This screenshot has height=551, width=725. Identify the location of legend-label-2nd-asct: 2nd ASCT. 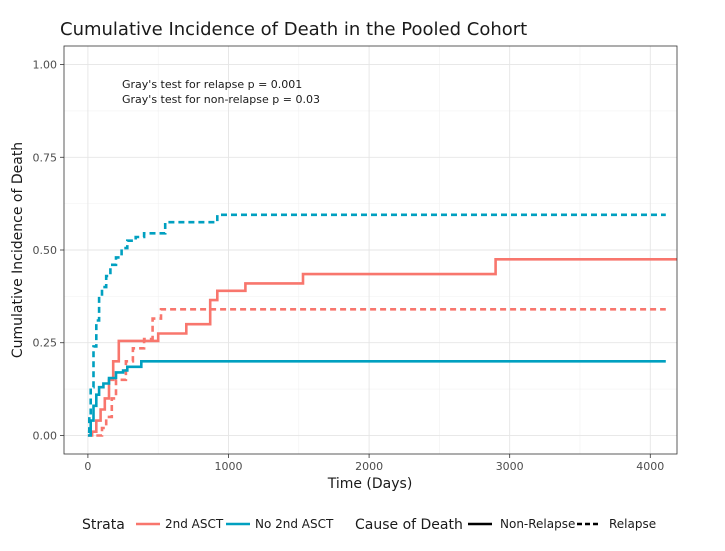
(194, 524).